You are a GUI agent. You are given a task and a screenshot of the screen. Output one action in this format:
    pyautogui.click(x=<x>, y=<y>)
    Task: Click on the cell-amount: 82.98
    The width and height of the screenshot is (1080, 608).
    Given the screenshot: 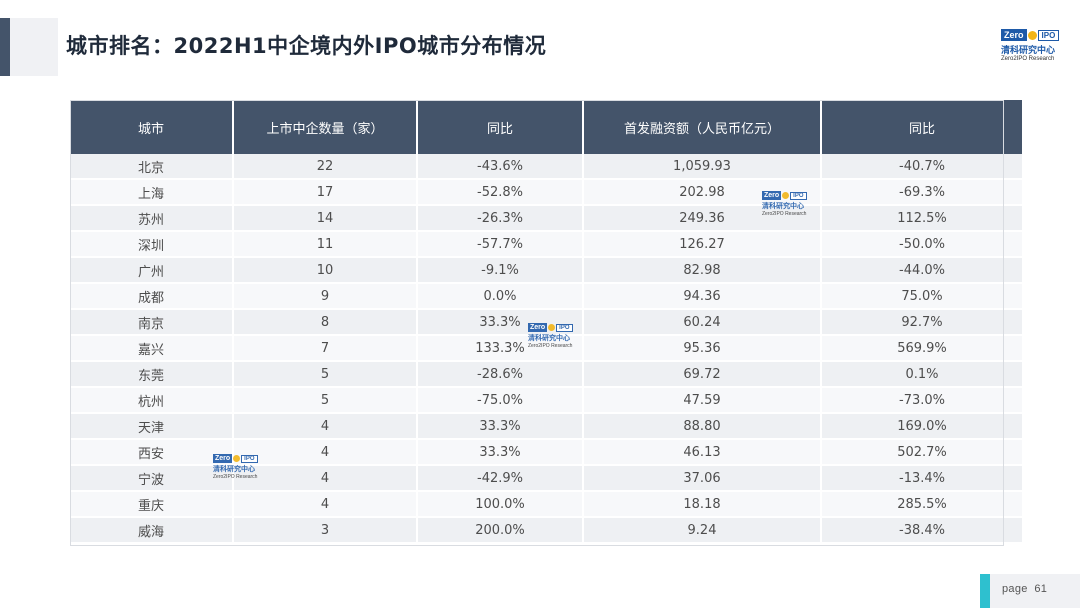 What is the action you would take?
    pyautogui.click(x=702, y=270)
    